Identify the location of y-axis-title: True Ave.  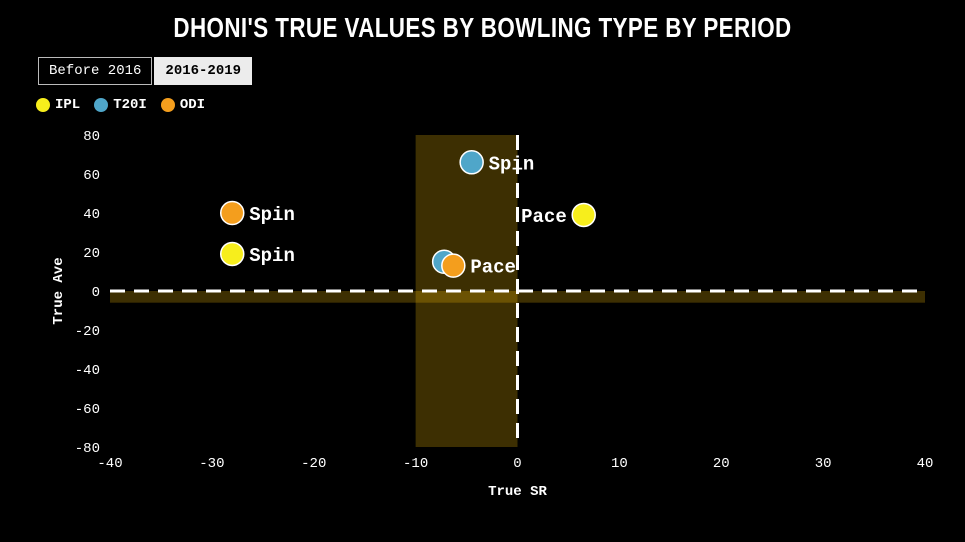
(59, 290).